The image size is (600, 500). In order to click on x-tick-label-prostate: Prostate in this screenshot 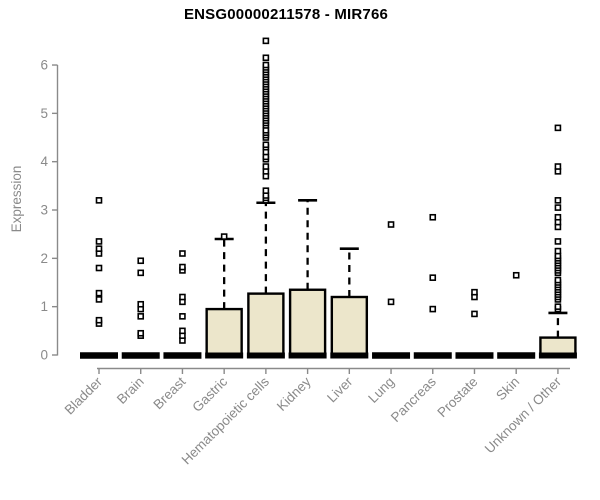, I will do `click(457, 397)`.